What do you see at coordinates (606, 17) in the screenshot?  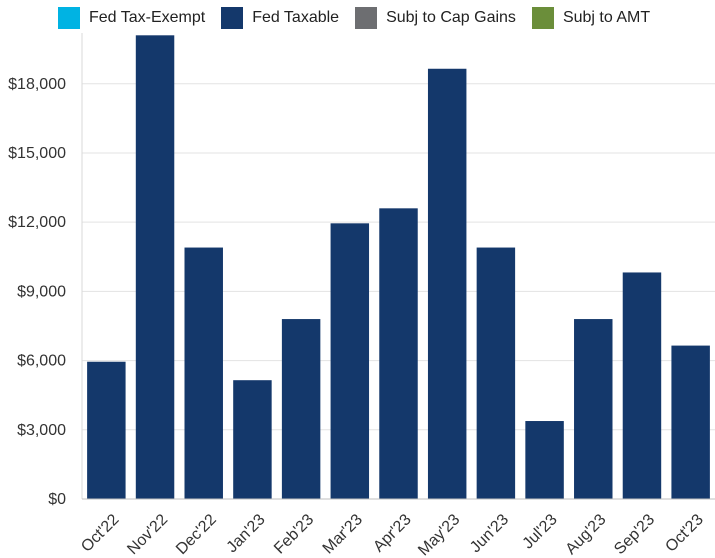 I see `legend-label: Subj to AMT` at bounding box center [606, 17].